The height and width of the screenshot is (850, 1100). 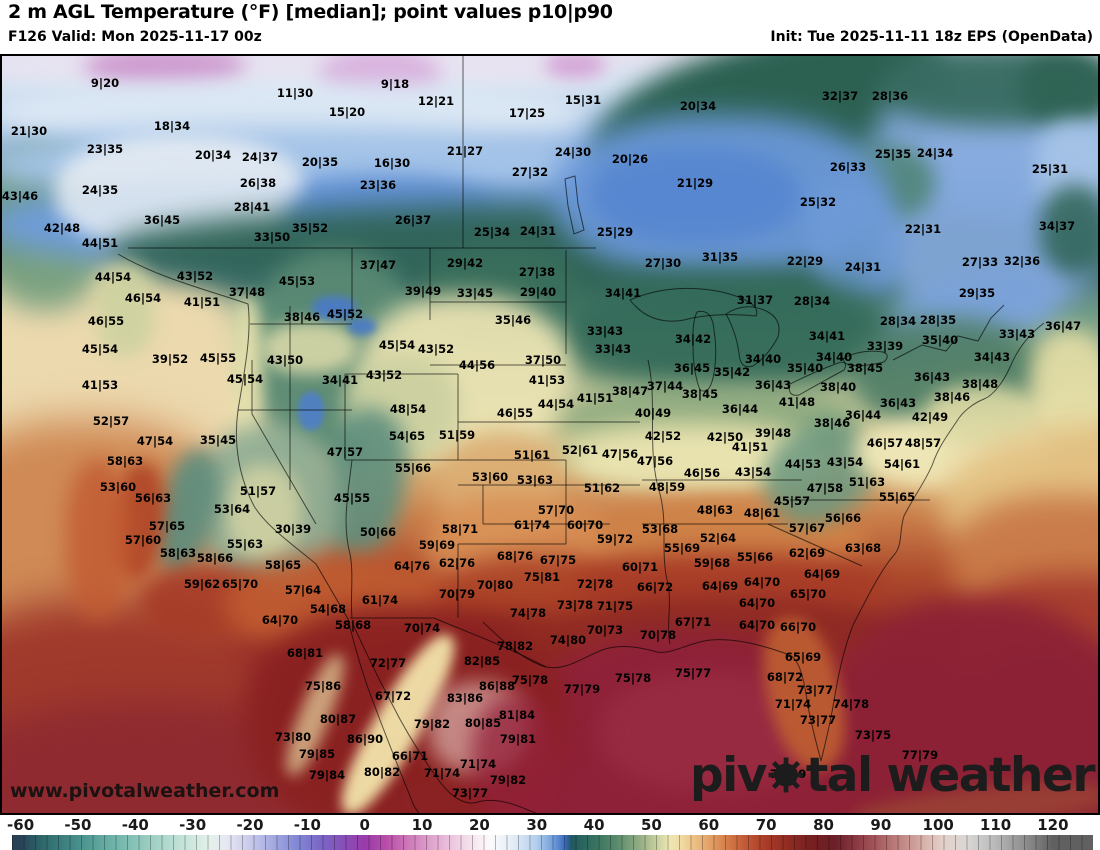 What do you see at coordinates (573, 152) in the screenshot?
I see `point-value: 24|30` at bounding box center [573, 152].